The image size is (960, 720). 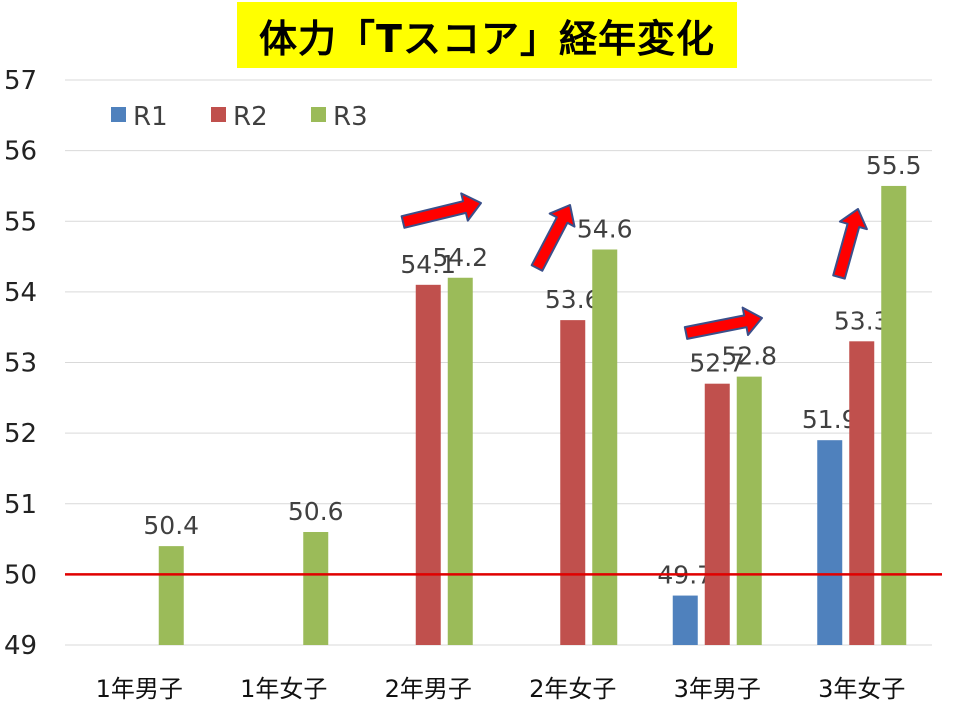 I want to click on y-tick-label: 53, so click(x=20, y=364).